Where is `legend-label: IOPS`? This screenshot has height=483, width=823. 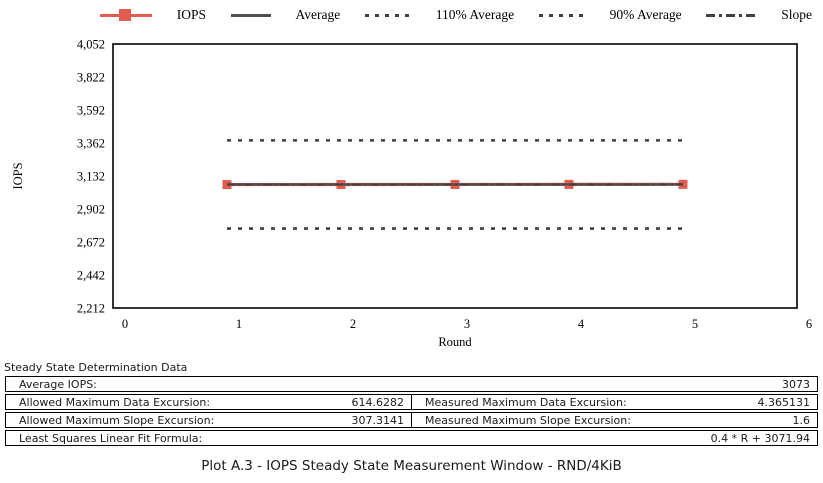 legend-label: IOPS is located at coordinates (191, 14).